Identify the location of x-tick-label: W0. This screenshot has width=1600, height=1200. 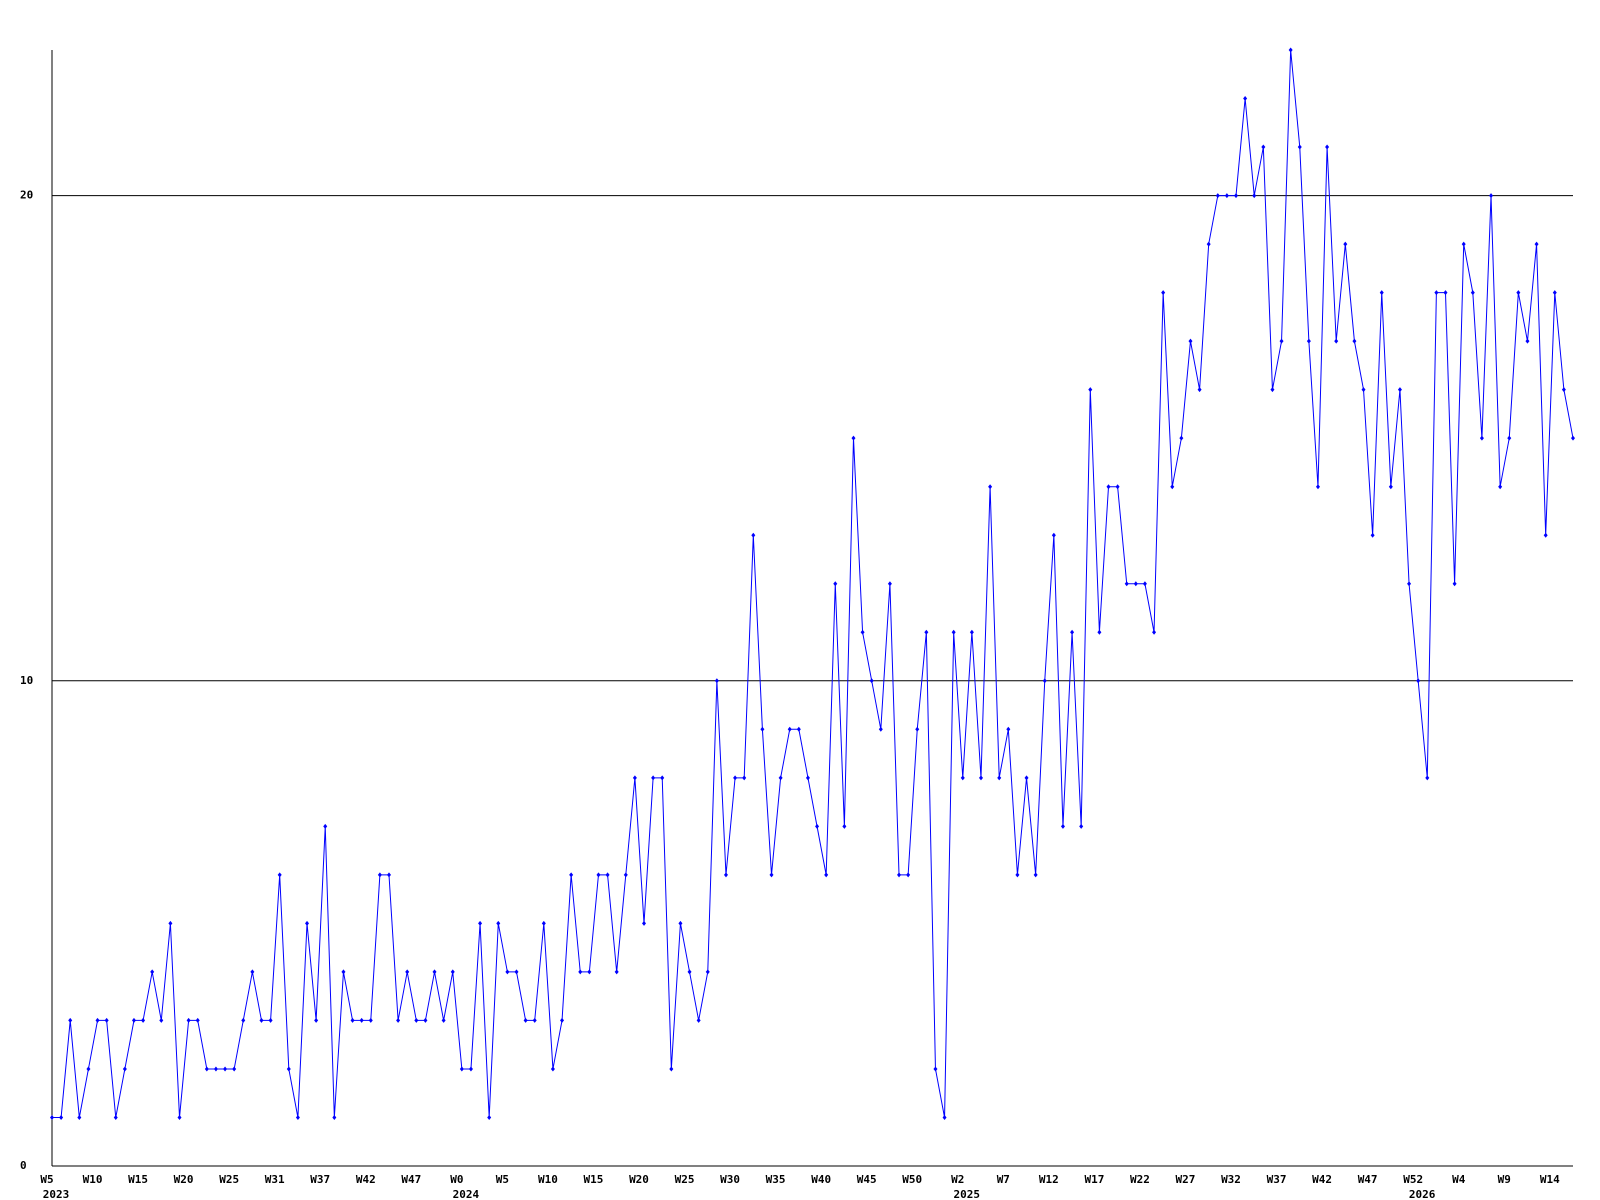
(456, 1179).